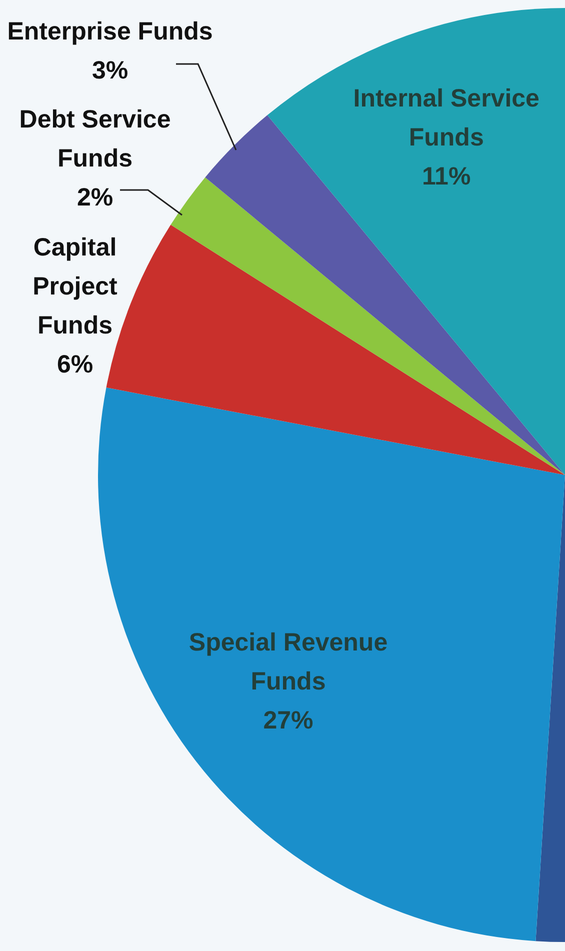  Describe the element at coordinates (288, 720) in the screenshot. I see `data-label: 27%` at that location.